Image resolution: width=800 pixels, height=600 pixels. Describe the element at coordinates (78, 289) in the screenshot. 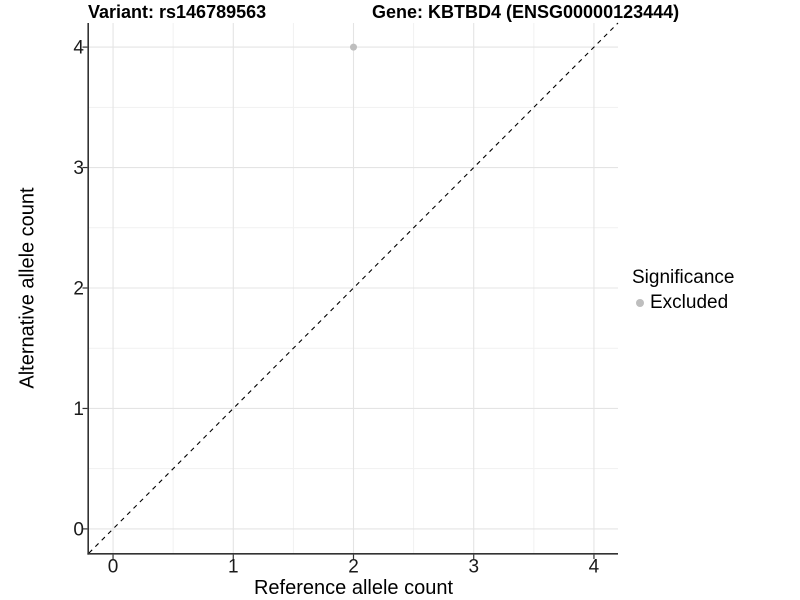

I see `y-tick-label: 2` at that location.